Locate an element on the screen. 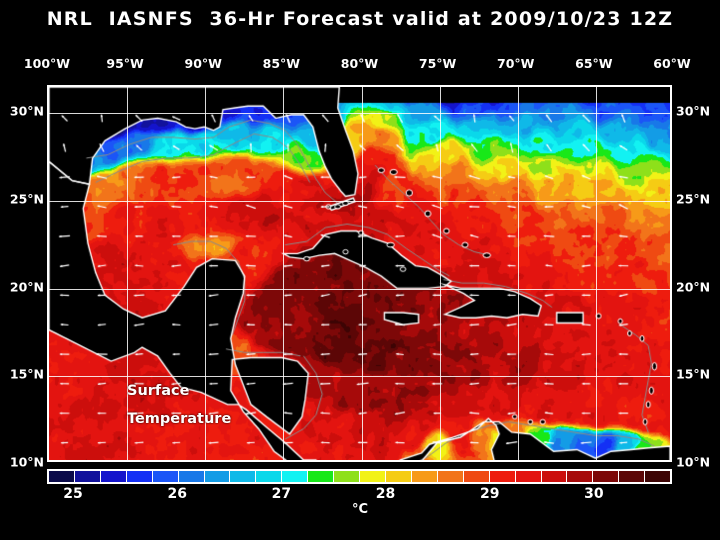  colorbar-tick-label: 26 is located at coordinates (177, 494).